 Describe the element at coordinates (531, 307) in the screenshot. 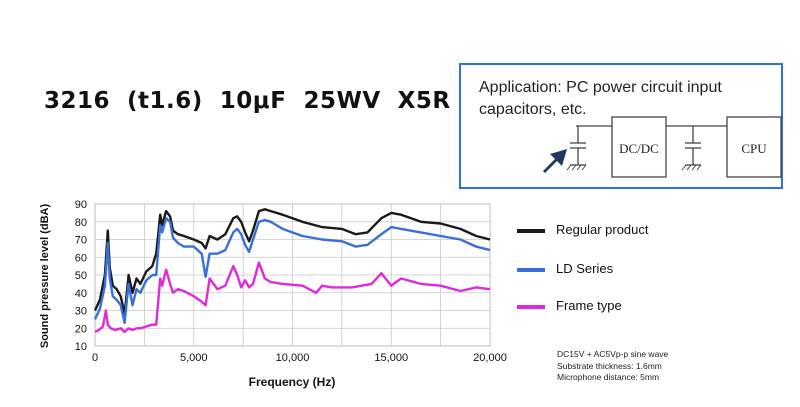

I see `legend-swatch-frame` at that location.